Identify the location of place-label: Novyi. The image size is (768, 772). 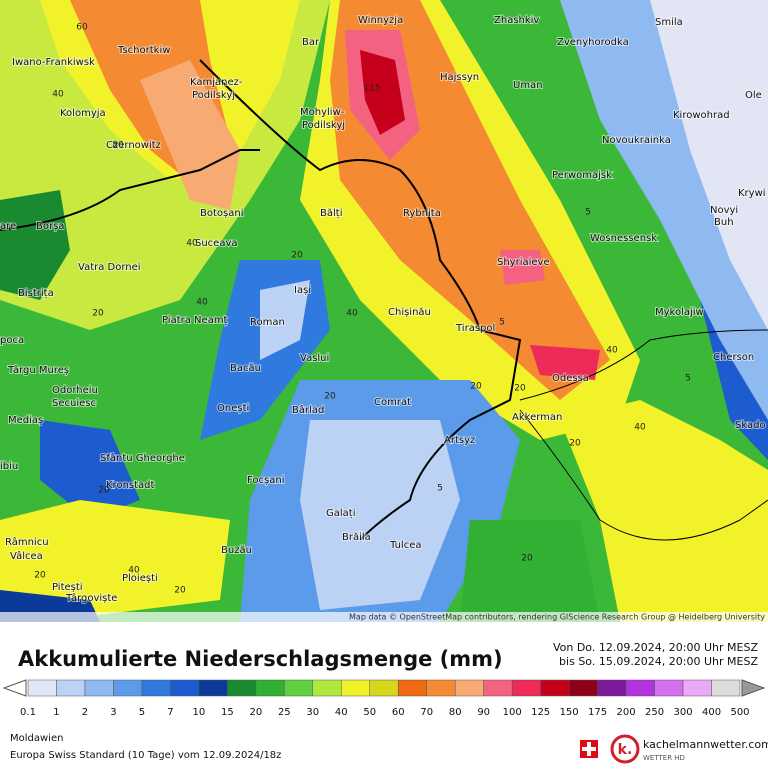
(724, 210).